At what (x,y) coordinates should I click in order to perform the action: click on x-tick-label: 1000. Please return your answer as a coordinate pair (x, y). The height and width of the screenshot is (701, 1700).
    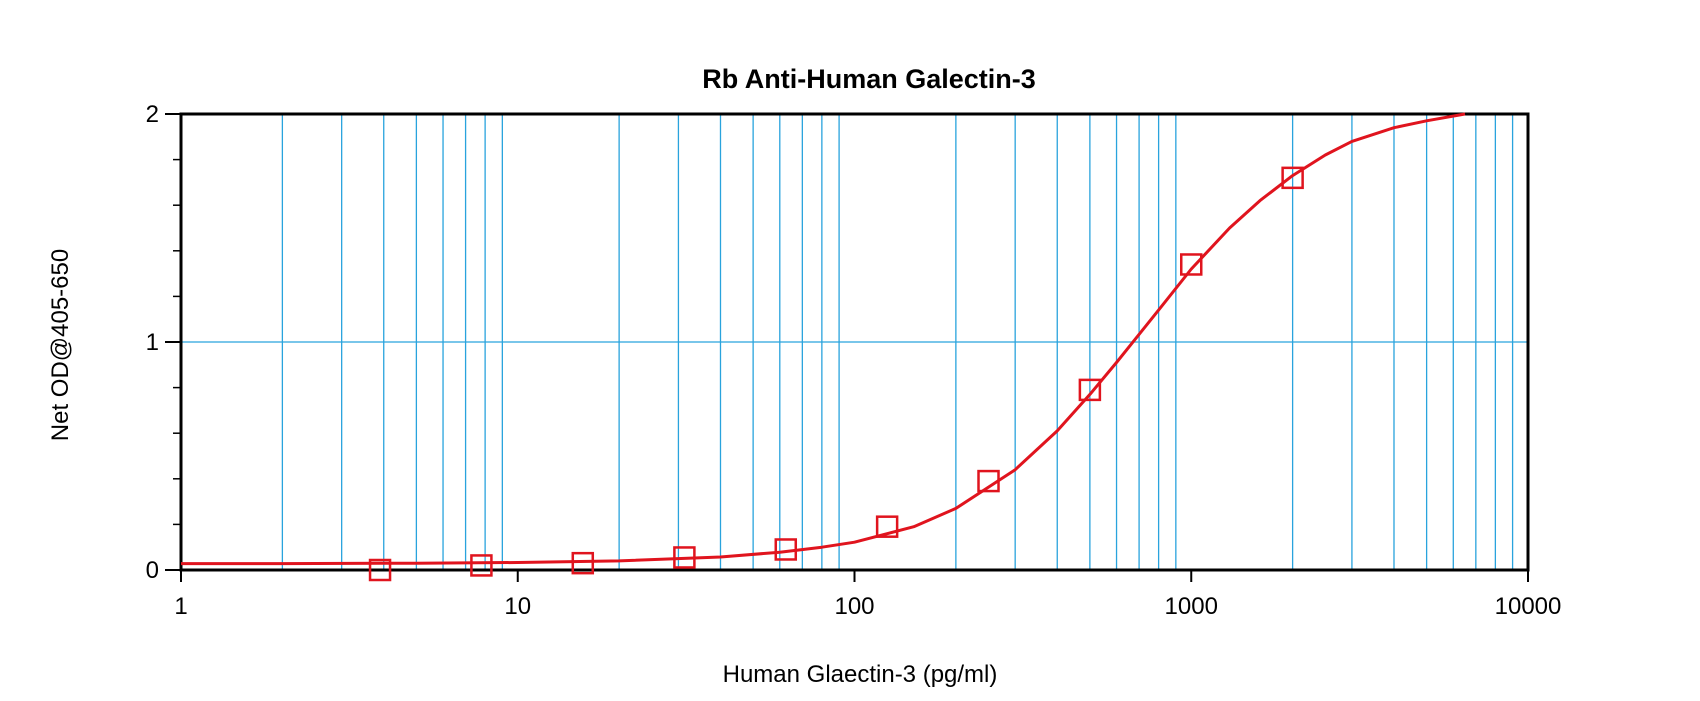
    Looking at the image, I should click on (1191, 606).